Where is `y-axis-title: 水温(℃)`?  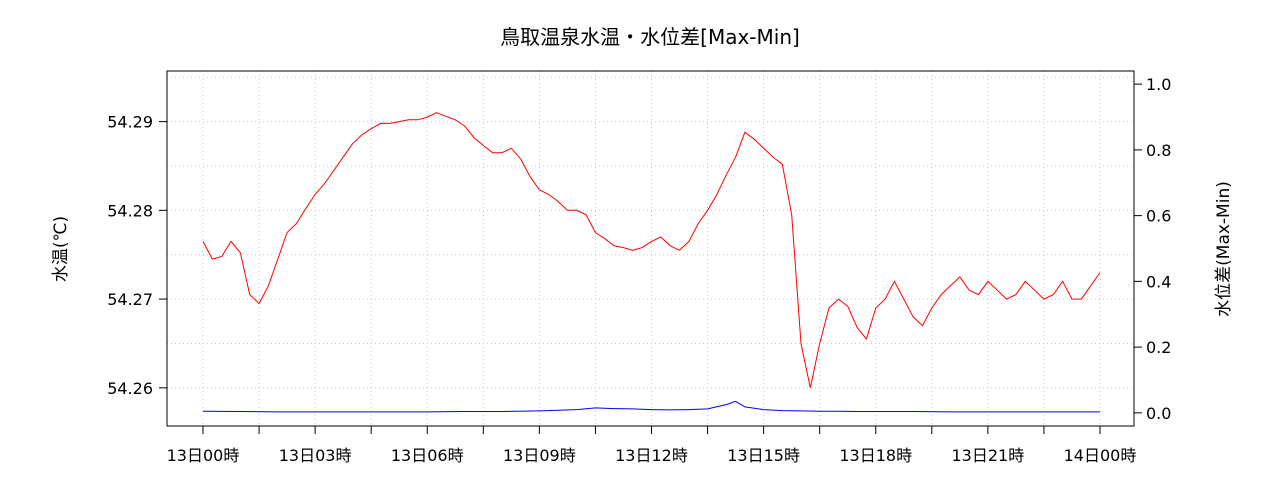
y-axis-title: 水温(℃) is located at coordinates (61, 249).